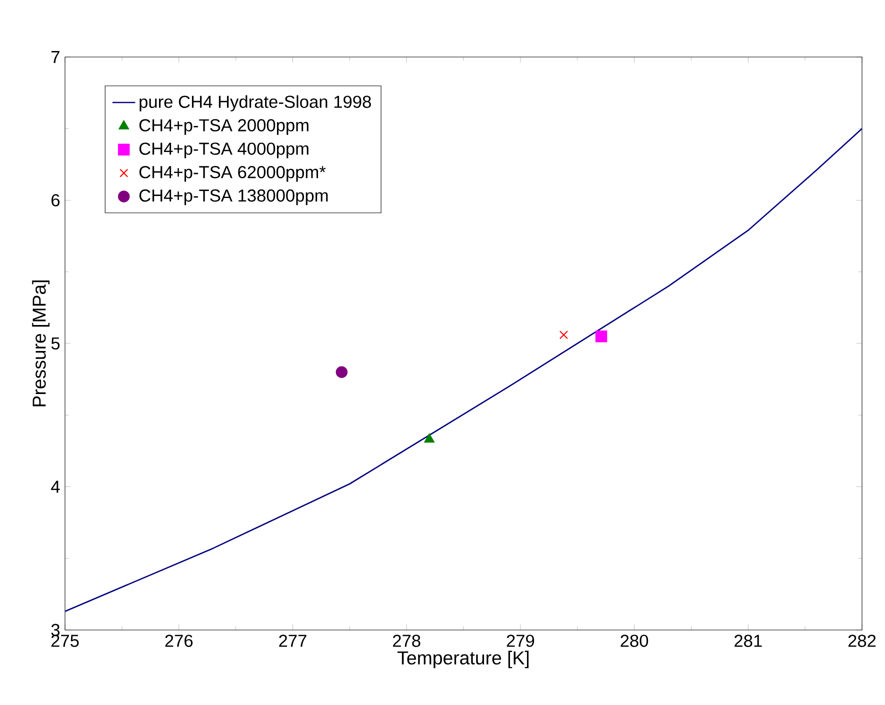 The image size is (885, 705). What do you see at coordinates (520, 640) in the screenshot?
I see `x-tick-label: 279` at bounding box center [520, 640].